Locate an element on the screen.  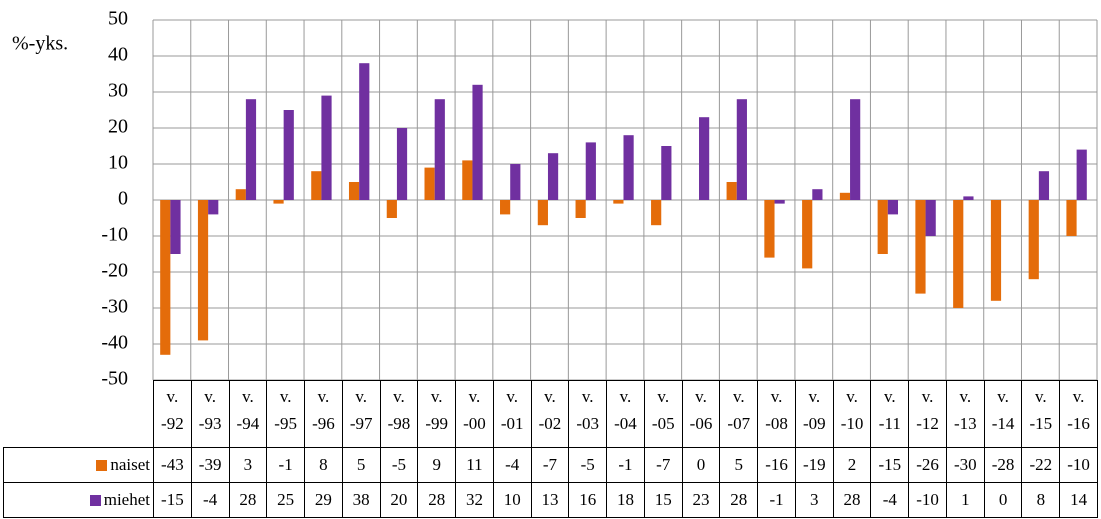
table-value: -5 is located at coordinates (588, 465).